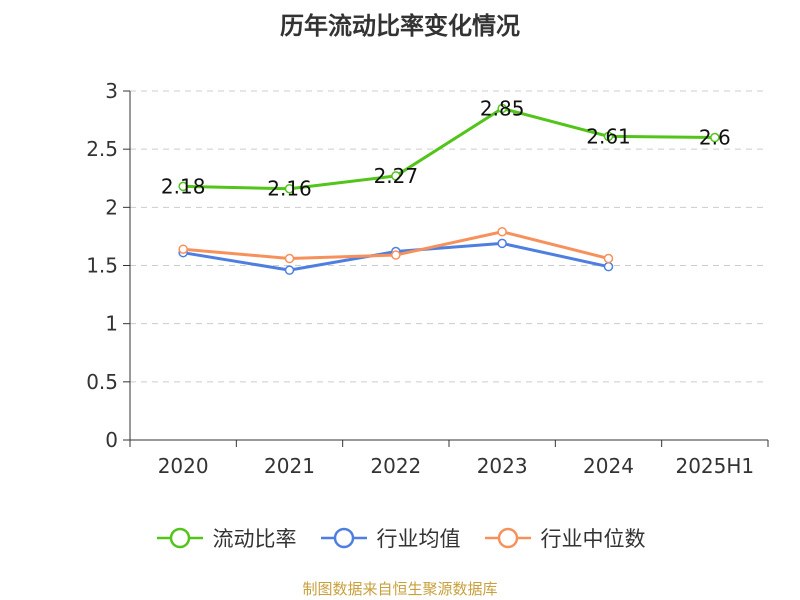 Image resolution: width=800 pixels, height=600 pixels. What do you see at coordinates (418, 539) in the screenshot?
I see `legend-label: 行业均值` at bounding box center [418, 539].